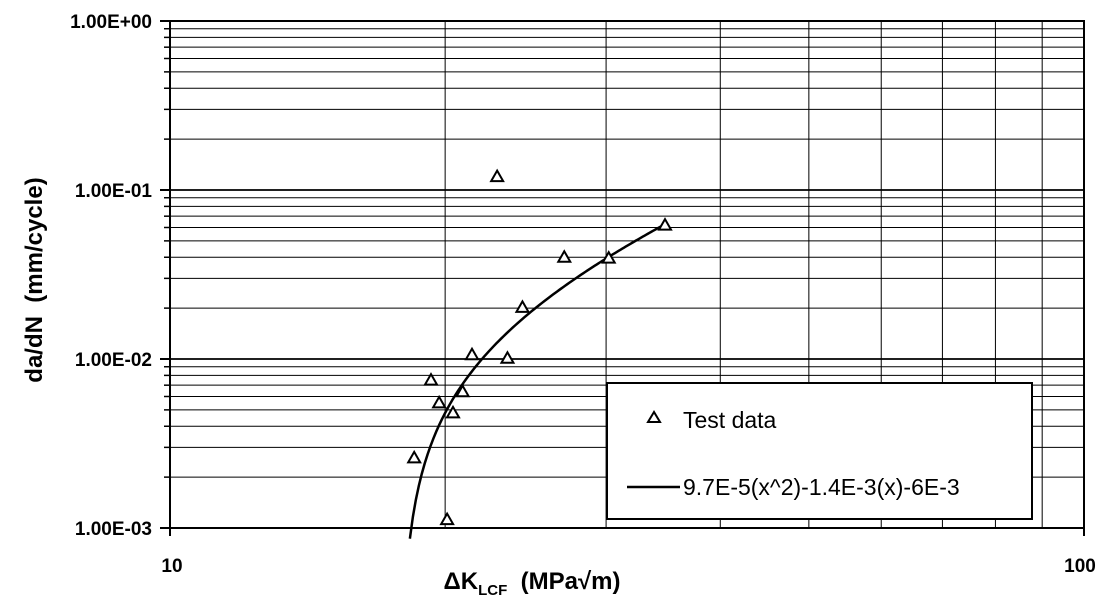 The image size is (1107, 600). I want to click on x-axis-title-units: (MPa√m), so click(571, 581).